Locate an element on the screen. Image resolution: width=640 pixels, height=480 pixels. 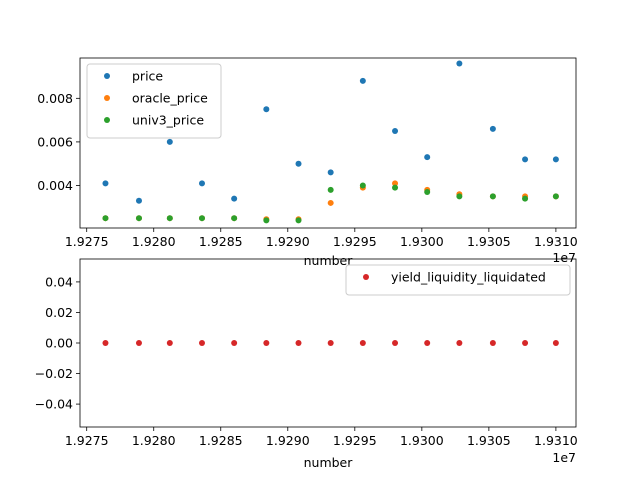
y-tick-label: 0.04 is located at coordinates (59, 281).